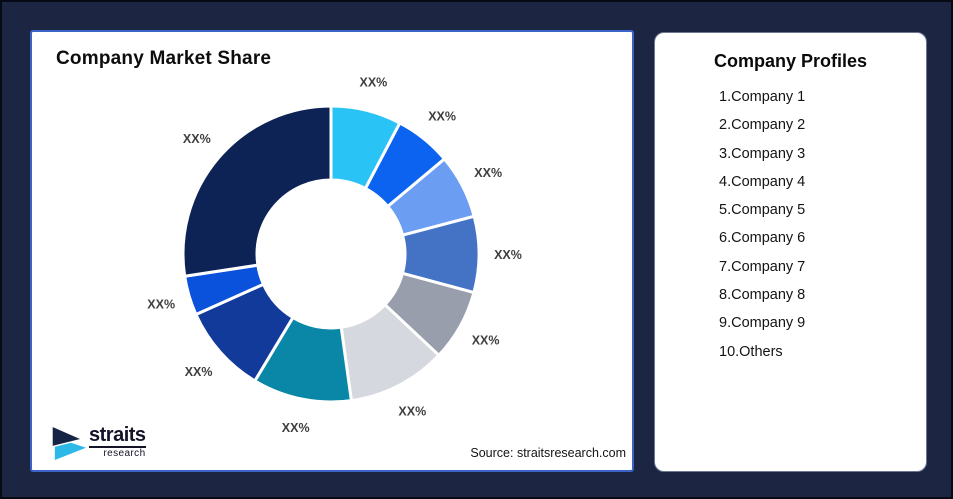  Describe the element at coordinates (751, 351) in the screenshot. I see `company-list-item: 10.Others` at that location.